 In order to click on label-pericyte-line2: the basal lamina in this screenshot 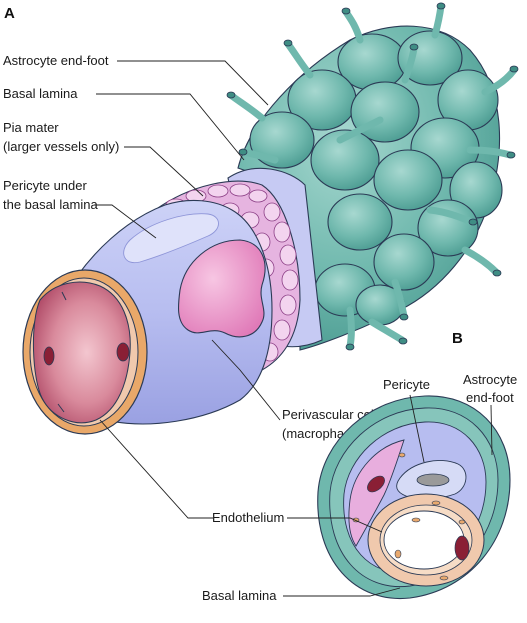, I will do `click(50, 204)`.